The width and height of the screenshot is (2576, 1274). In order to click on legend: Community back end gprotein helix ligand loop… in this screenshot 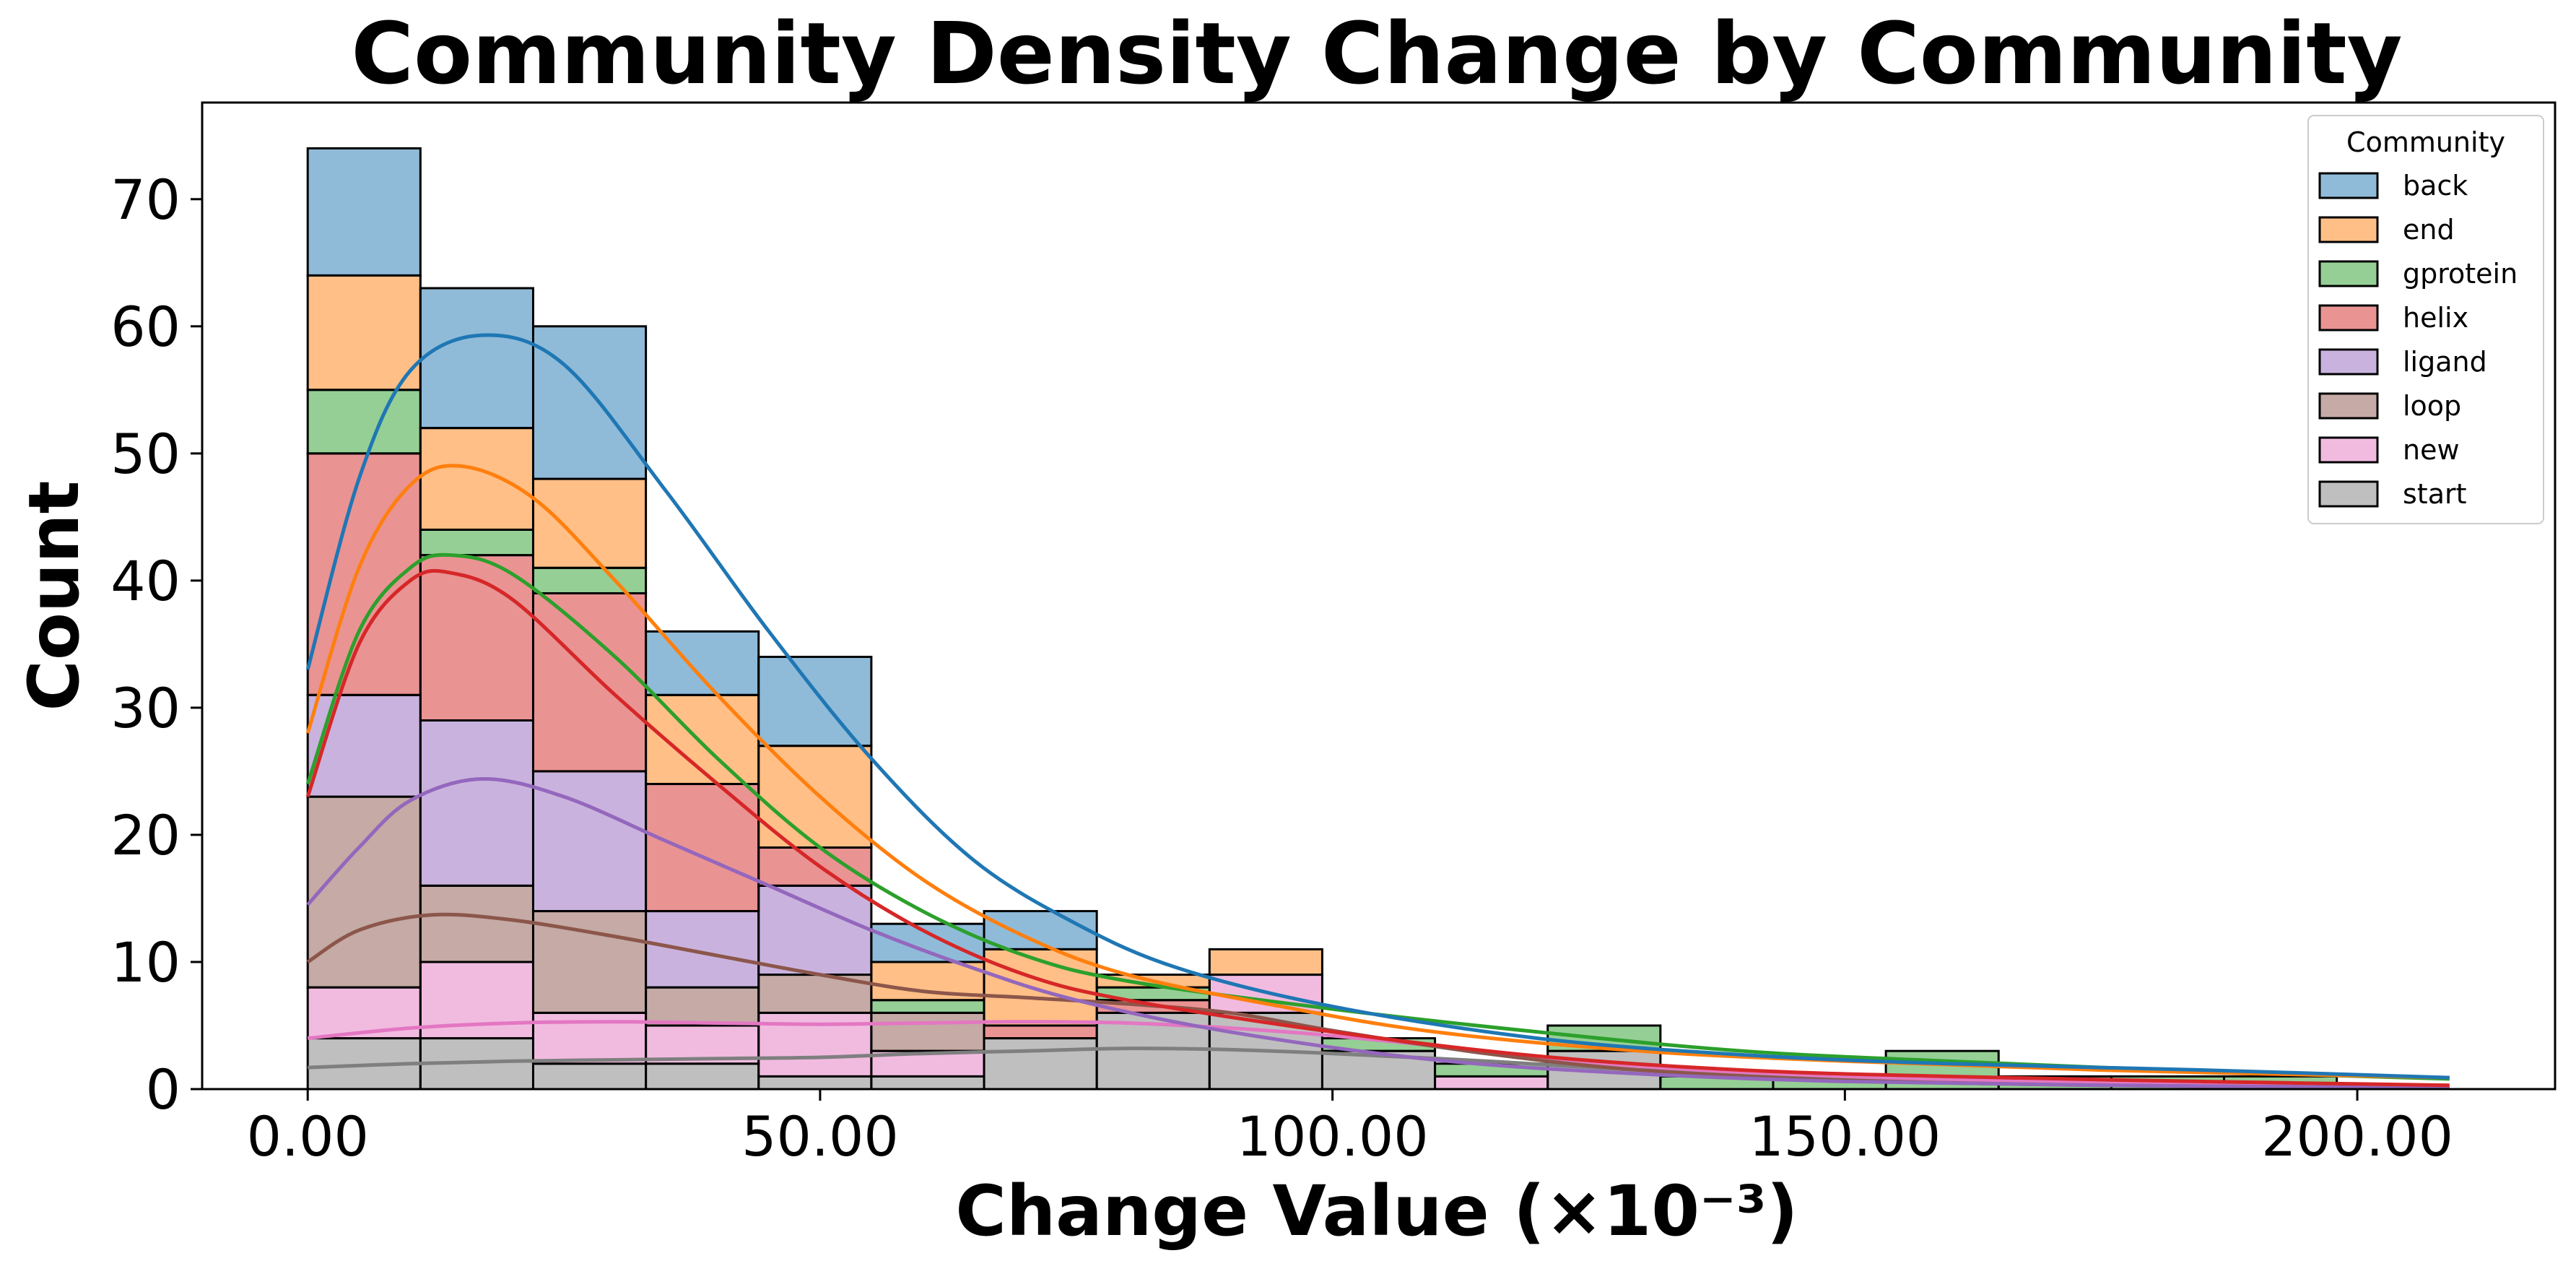, I will do `click(2425, 319)`.